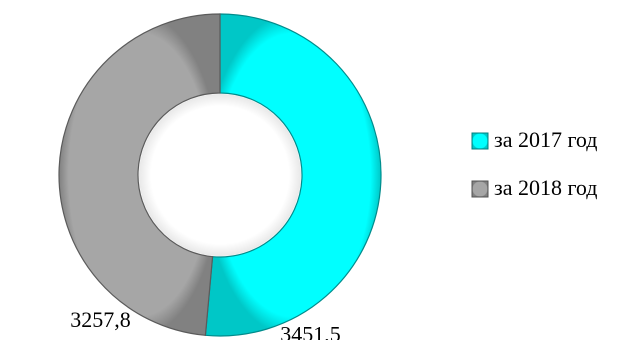 The width and height of the screenshot is (640, 345). What do you see at coordinates (100, 319) in the screenshot?
I see `data-label-2: 3257,8` at bounding box center [100, 319].